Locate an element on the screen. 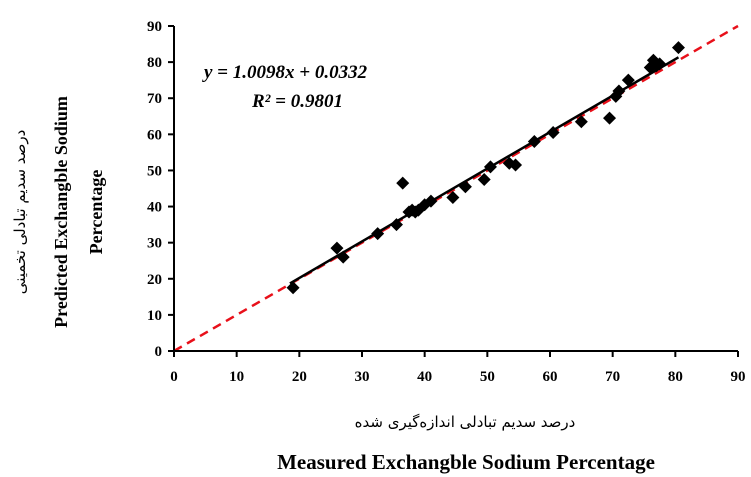 The height and width of the screenshot is (477, 751). x-axis-label: Measured Exchangble Sodium Percentage is located at coordinates (466, 462).